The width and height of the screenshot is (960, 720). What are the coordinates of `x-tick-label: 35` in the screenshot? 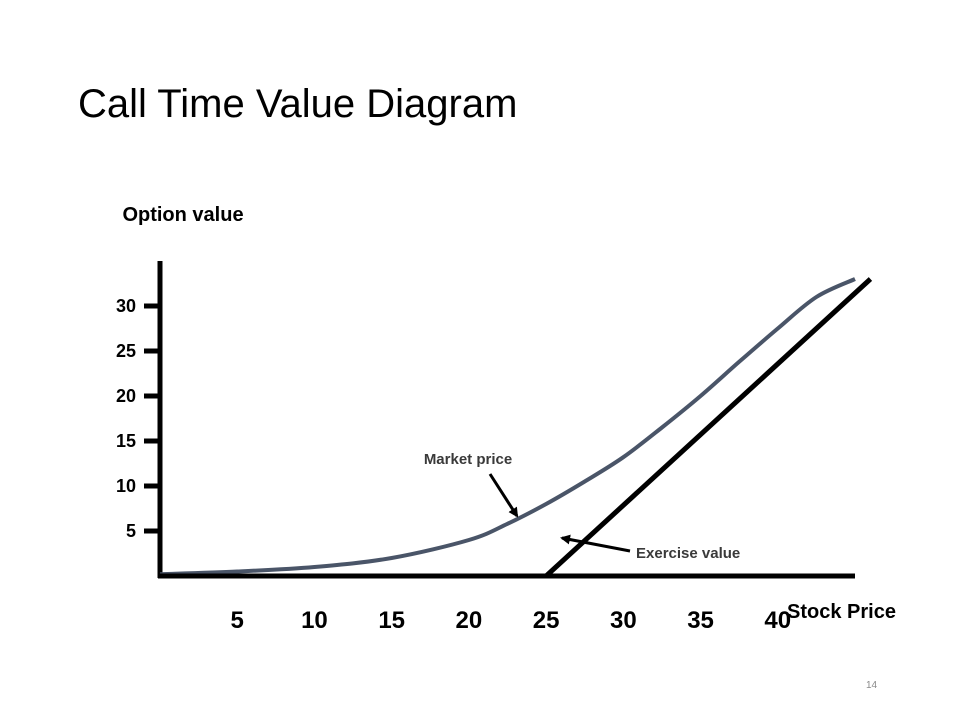 It's located at (700, 620).